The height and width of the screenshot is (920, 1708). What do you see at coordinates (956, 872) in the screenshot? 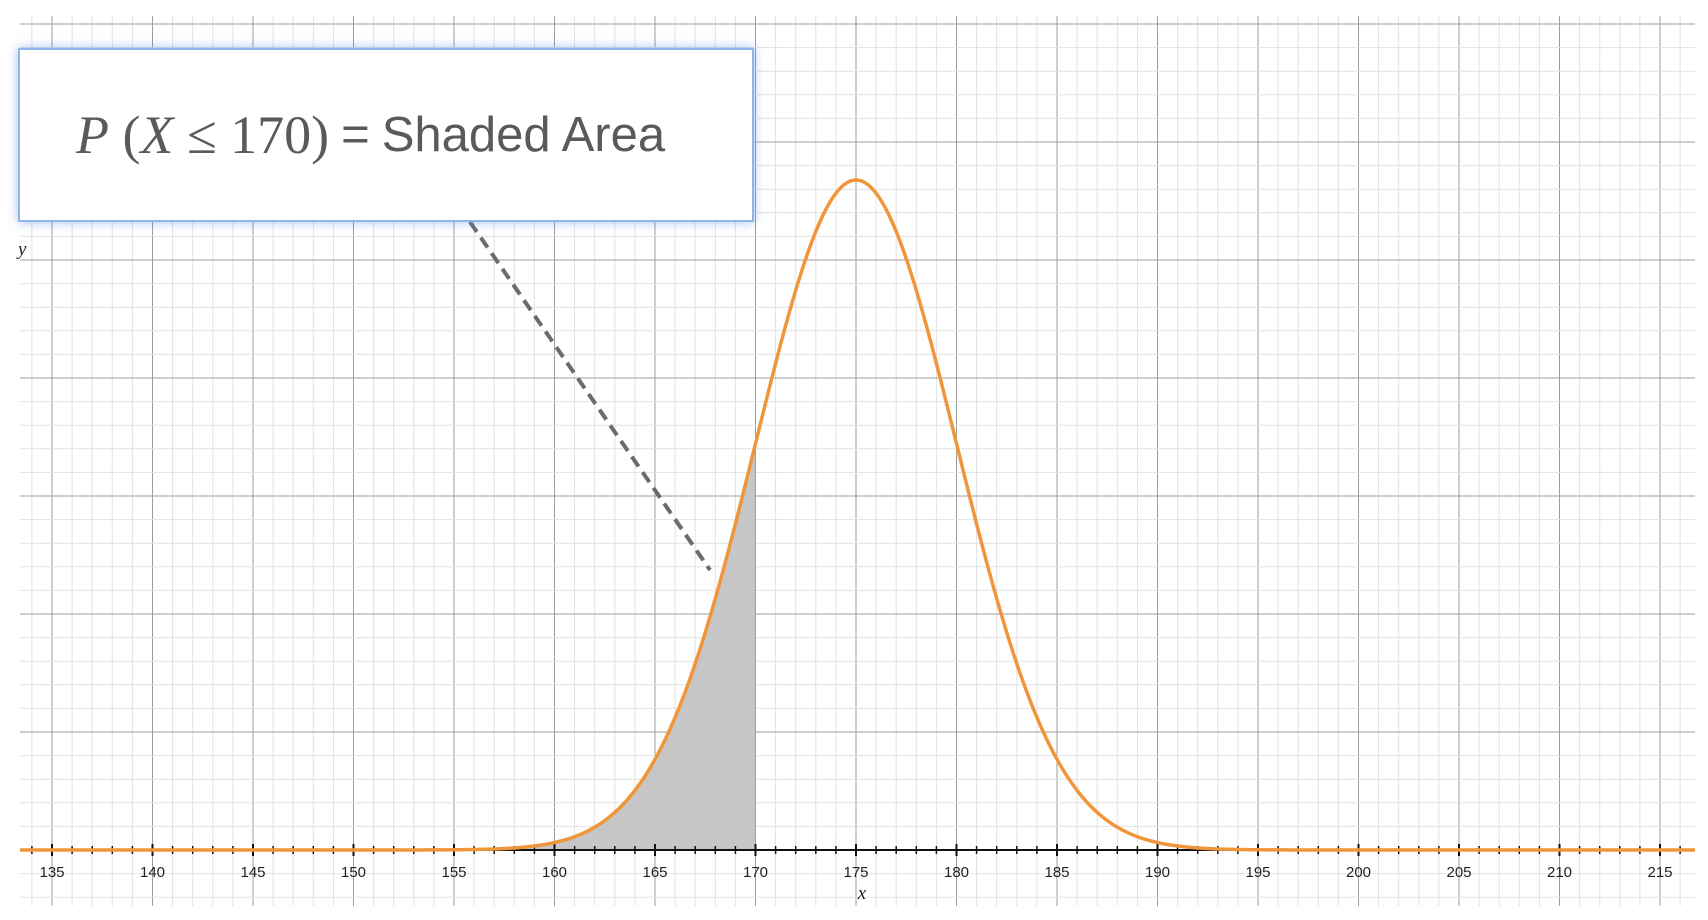
I see `x-tick-label: 180` at bounding box center [956, 872].